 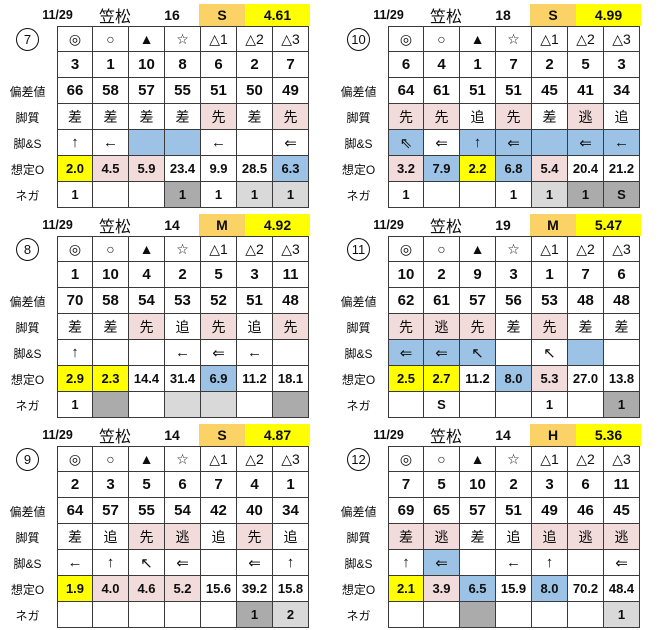 I want to click on soutei-o-cell: 6.9, so click(x=219, y=379).